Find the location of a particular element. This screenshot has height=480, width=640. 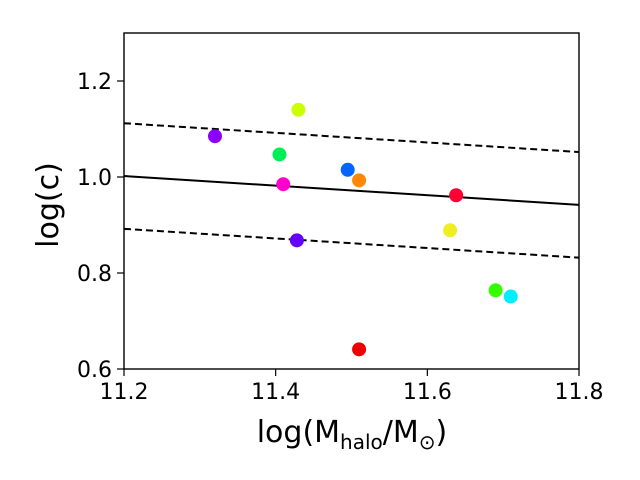

x-tick-label: 11.2 is located at coordinates (124, 392).